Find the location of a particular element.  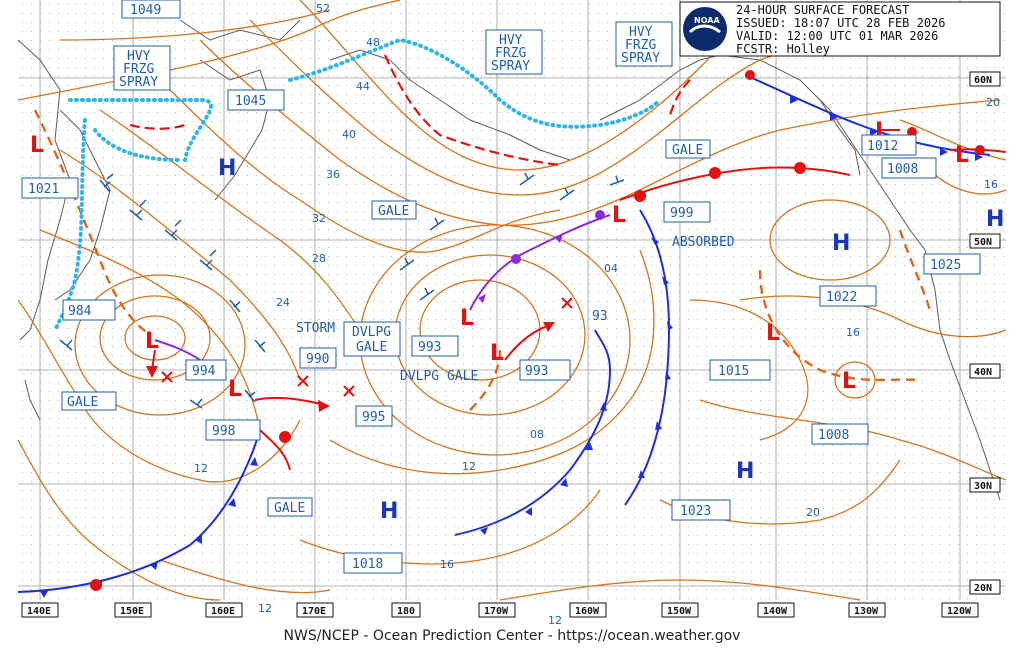

lat-label: 60N is located at coordinates (983, 80).